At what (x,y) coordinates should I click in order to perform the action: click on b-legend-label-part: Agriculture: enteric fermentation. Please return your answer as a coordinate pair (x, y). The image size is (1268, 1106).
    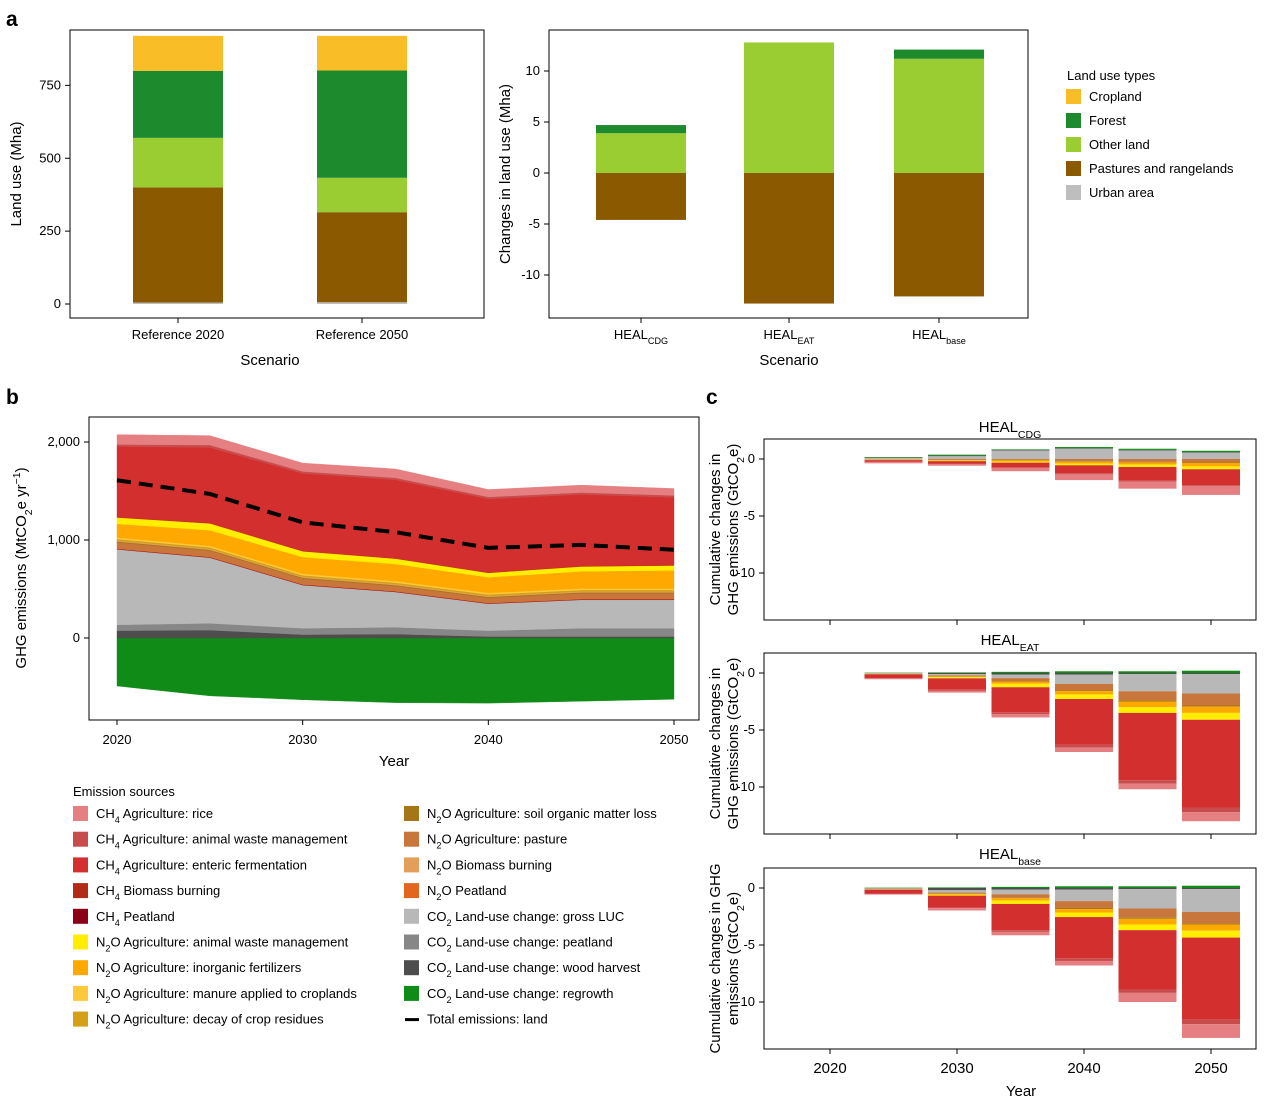
    Looking at the image, I should click on (213, 864).